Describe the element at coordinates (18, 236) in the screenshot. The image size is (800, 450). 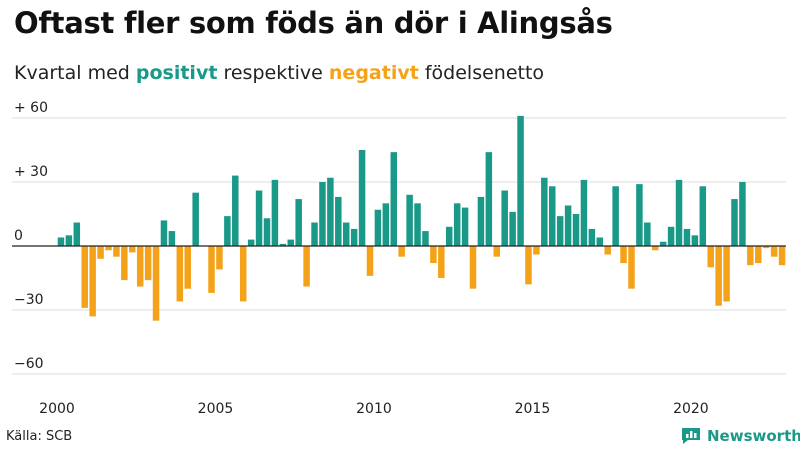
I see `y-tick-label: 0` at that location.